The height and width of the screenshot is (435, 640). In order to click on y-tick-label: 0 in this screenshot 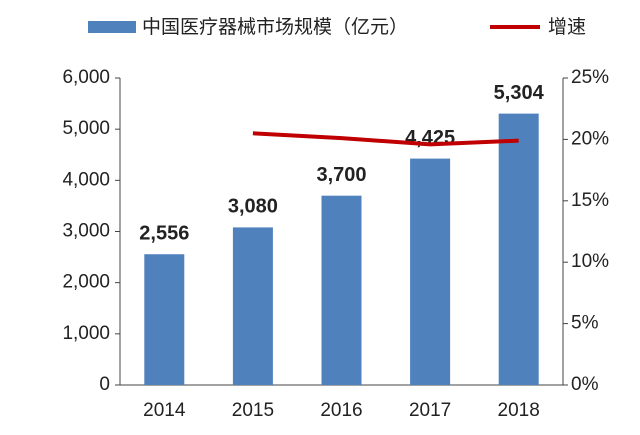, I will do `click(104, 384)`.